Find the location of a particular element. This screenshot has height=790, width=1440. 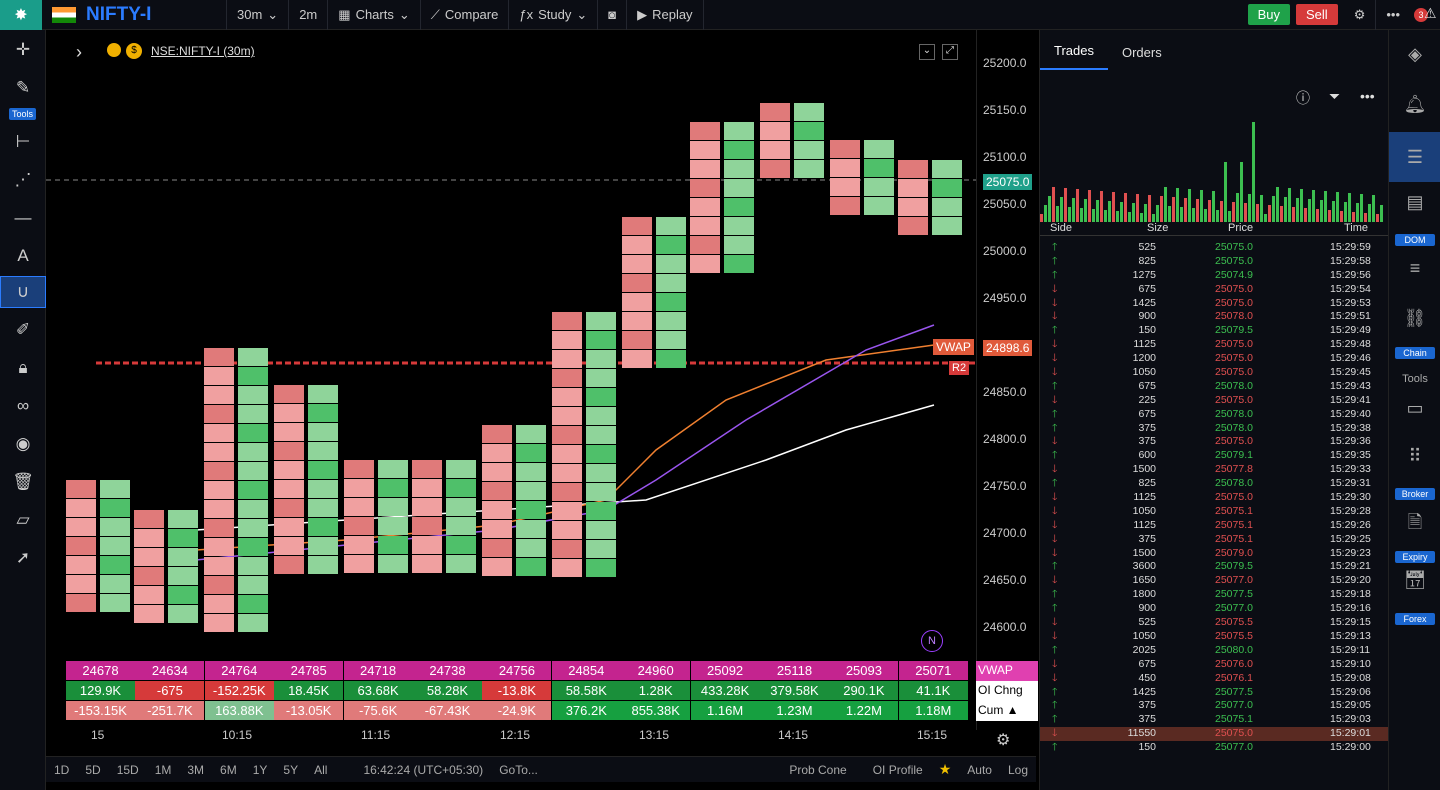

study-menu: ƒx Study ⌄ is located at coordinates (554, 15).